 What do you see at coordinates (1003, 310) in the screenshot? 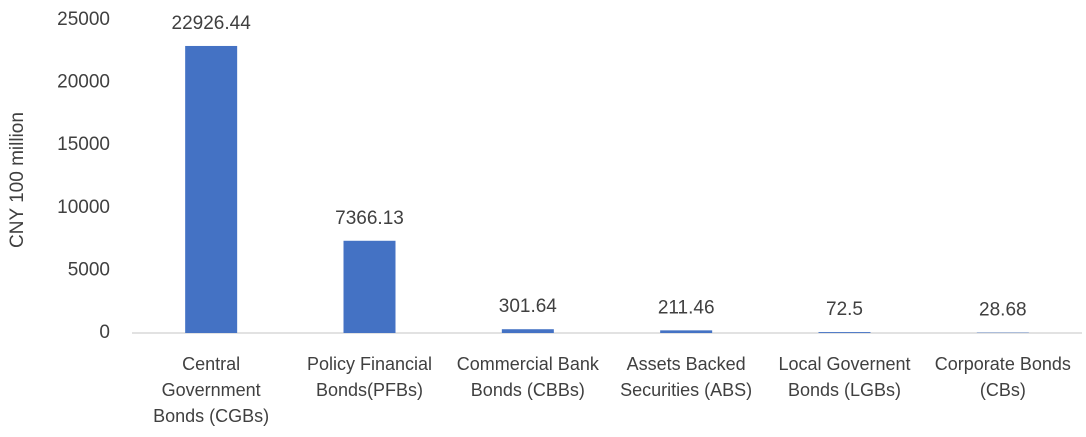
I see `data-label: 28.68` at bounding box center [1003, 310].